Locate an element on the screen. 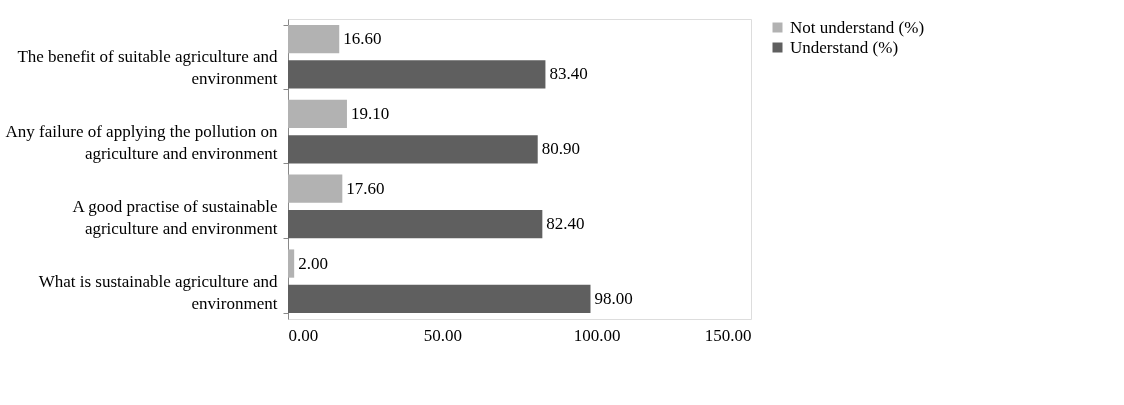 The width and height of the screenshot is (1124, 405). y-tick-label: The benefit of suitable agriculture and environment is located at coordinates (147, 68).